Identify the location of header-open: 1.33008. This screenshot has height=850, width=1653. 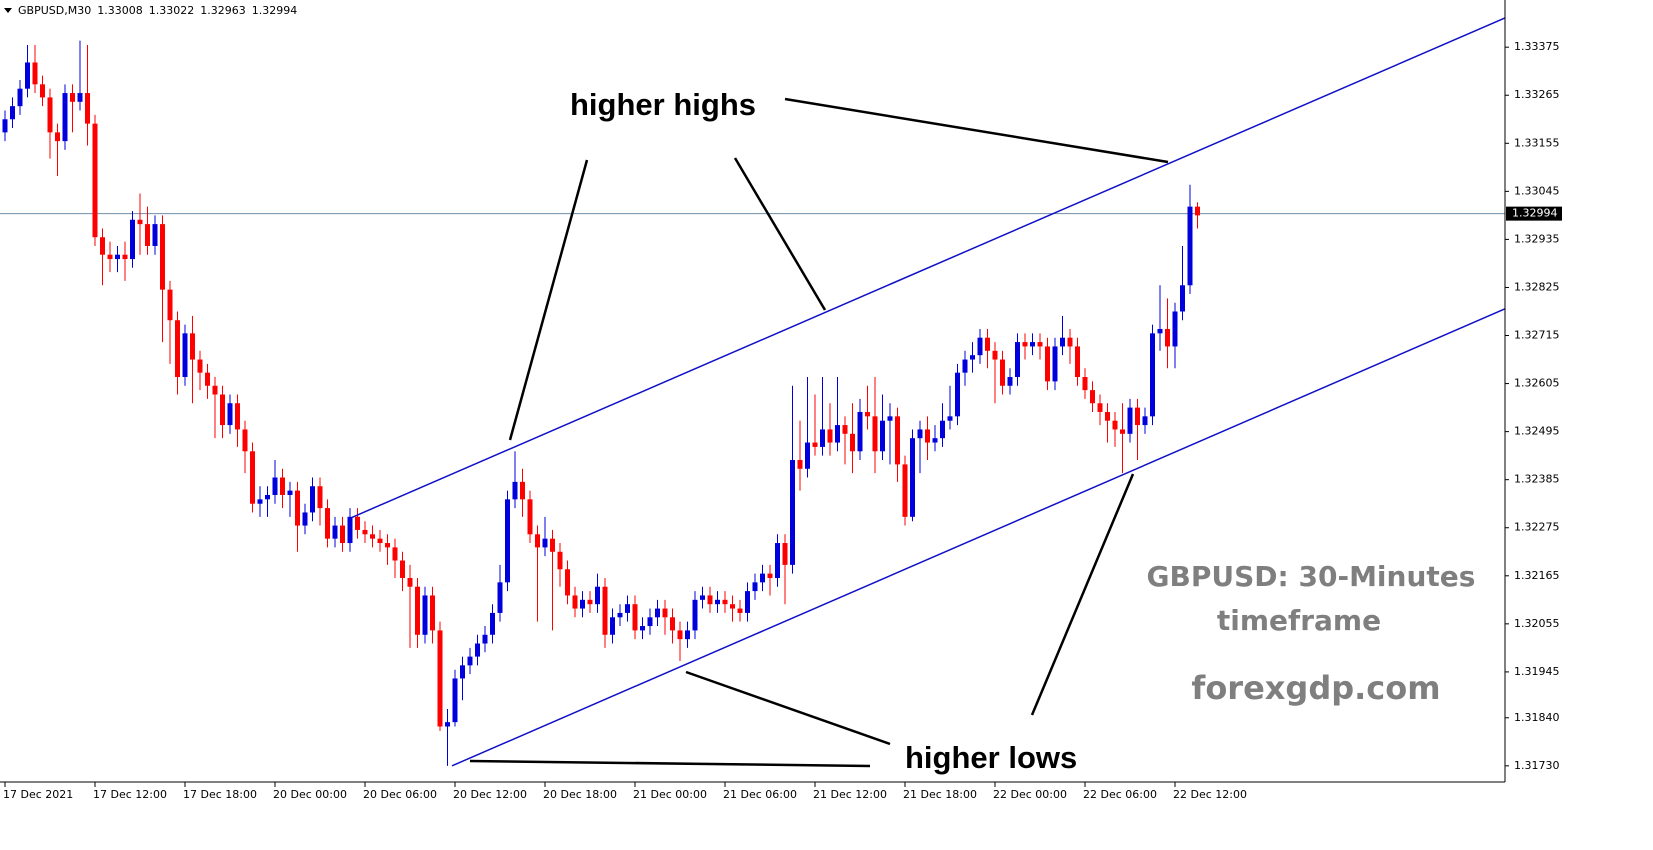
(120, 10).